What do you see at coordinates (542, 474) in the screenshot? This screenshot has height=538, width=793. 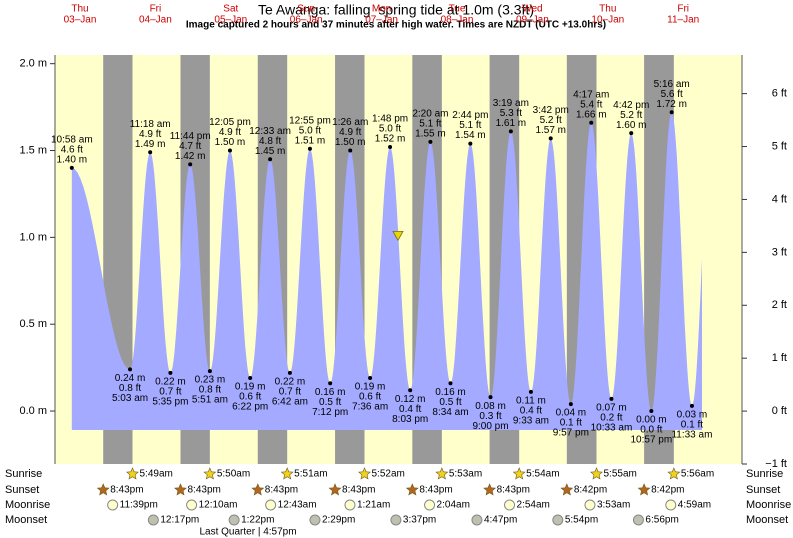 I see `event-time: 5:54am` at bounding box center [542, 474].